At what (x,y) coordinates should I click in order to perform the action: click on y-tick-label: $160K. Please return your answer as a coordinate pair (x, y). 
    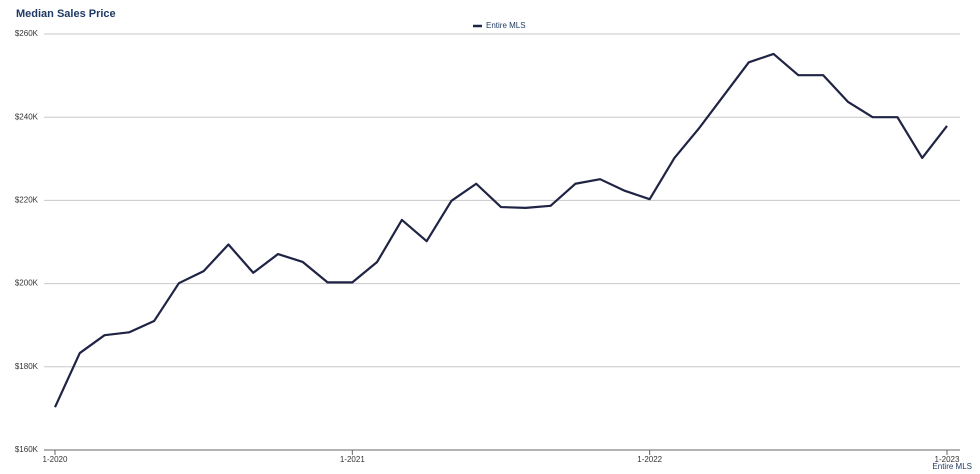
    Looking at the image, I should click on (27, 449).